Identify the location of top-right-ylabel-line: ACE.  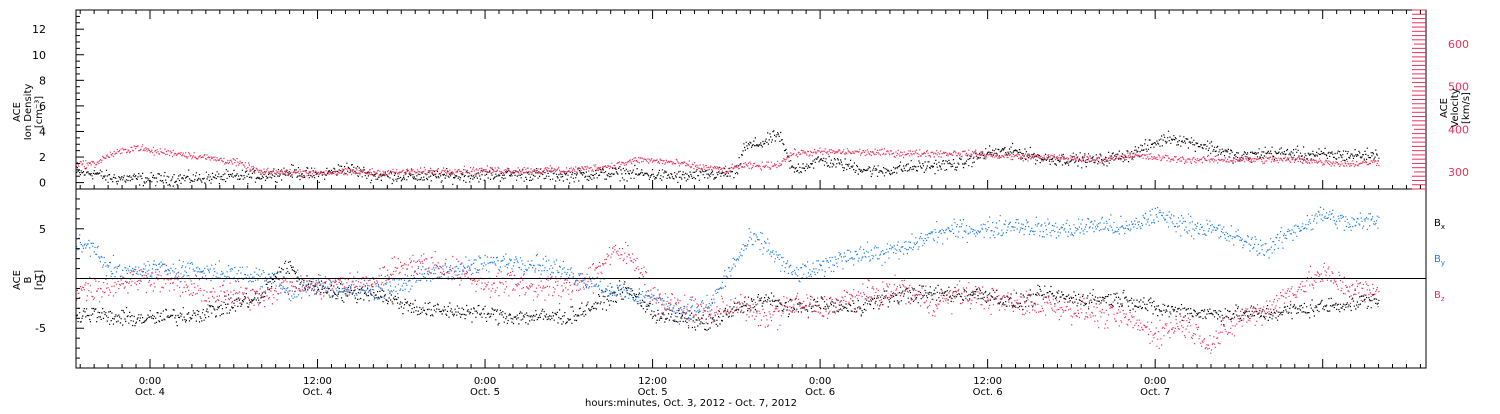
(1444, 108).